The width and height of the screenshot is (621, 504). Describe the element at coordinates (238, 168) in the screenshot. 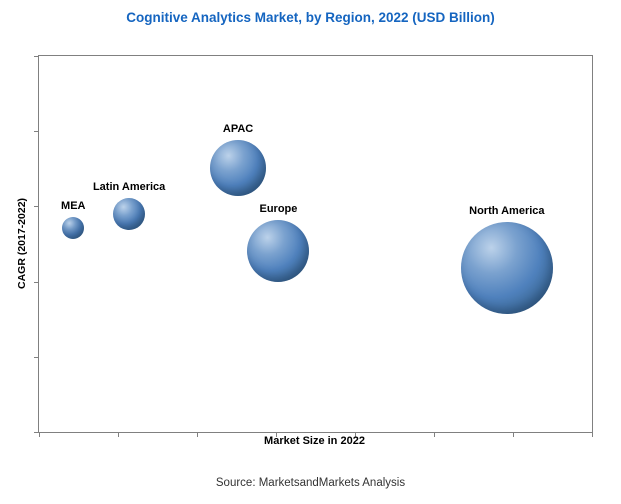

I see `bubble-apac` at that location.